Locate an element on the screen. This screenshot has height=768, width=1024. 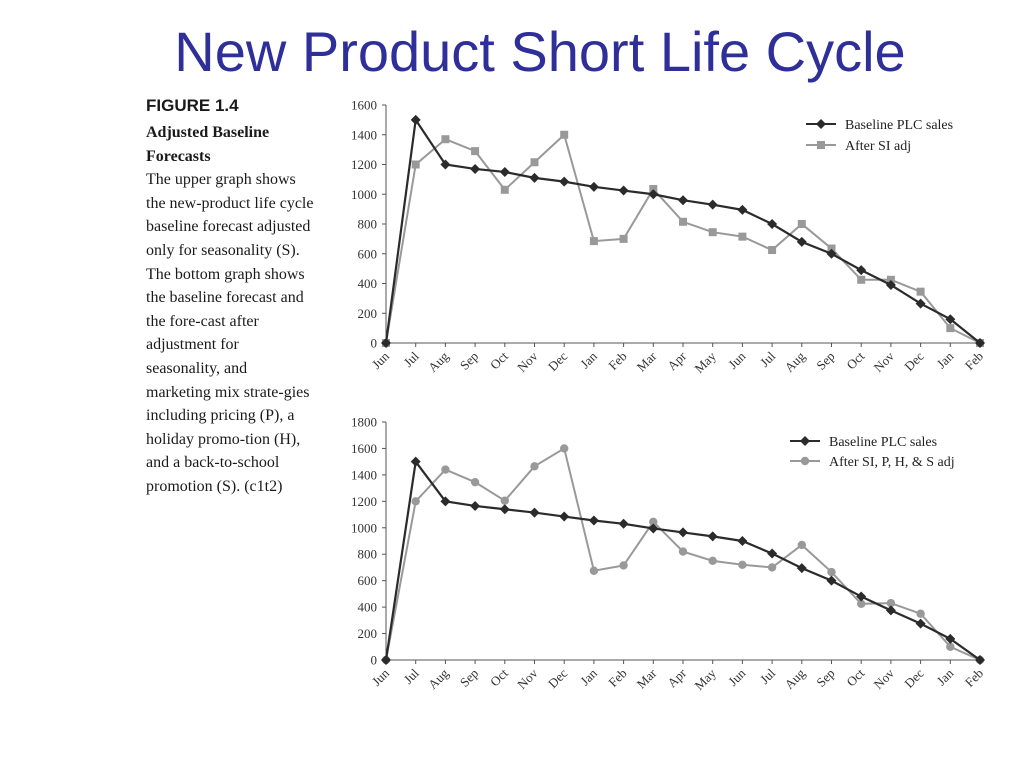
legend-entry: After SI adj is located at coordinates (858, 146).